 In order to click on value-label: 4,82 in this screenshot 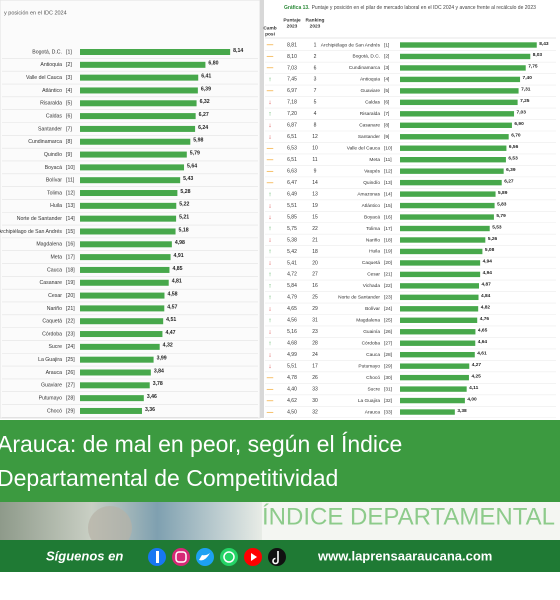, I will do `click(486, 308)`.